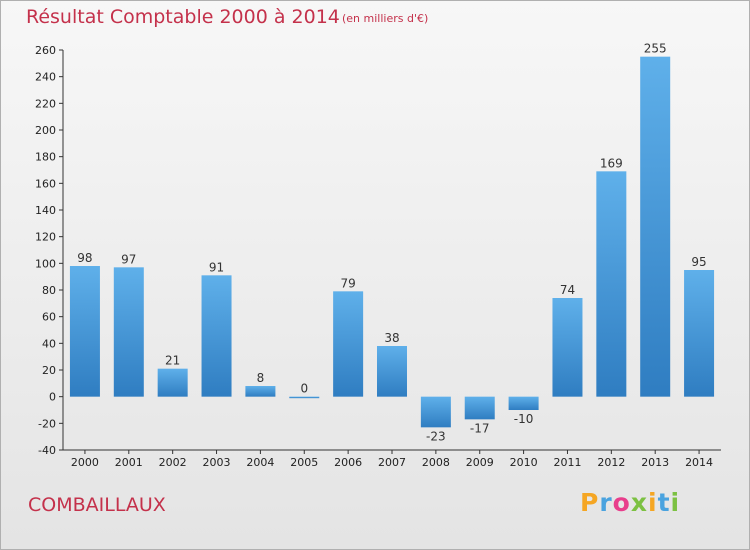 This screenshot has height=550, width=750. What do you see at coordinates (45, 210) in the screenshot?
I see `y-tick-label: 140` at bounding box center [45, 210].